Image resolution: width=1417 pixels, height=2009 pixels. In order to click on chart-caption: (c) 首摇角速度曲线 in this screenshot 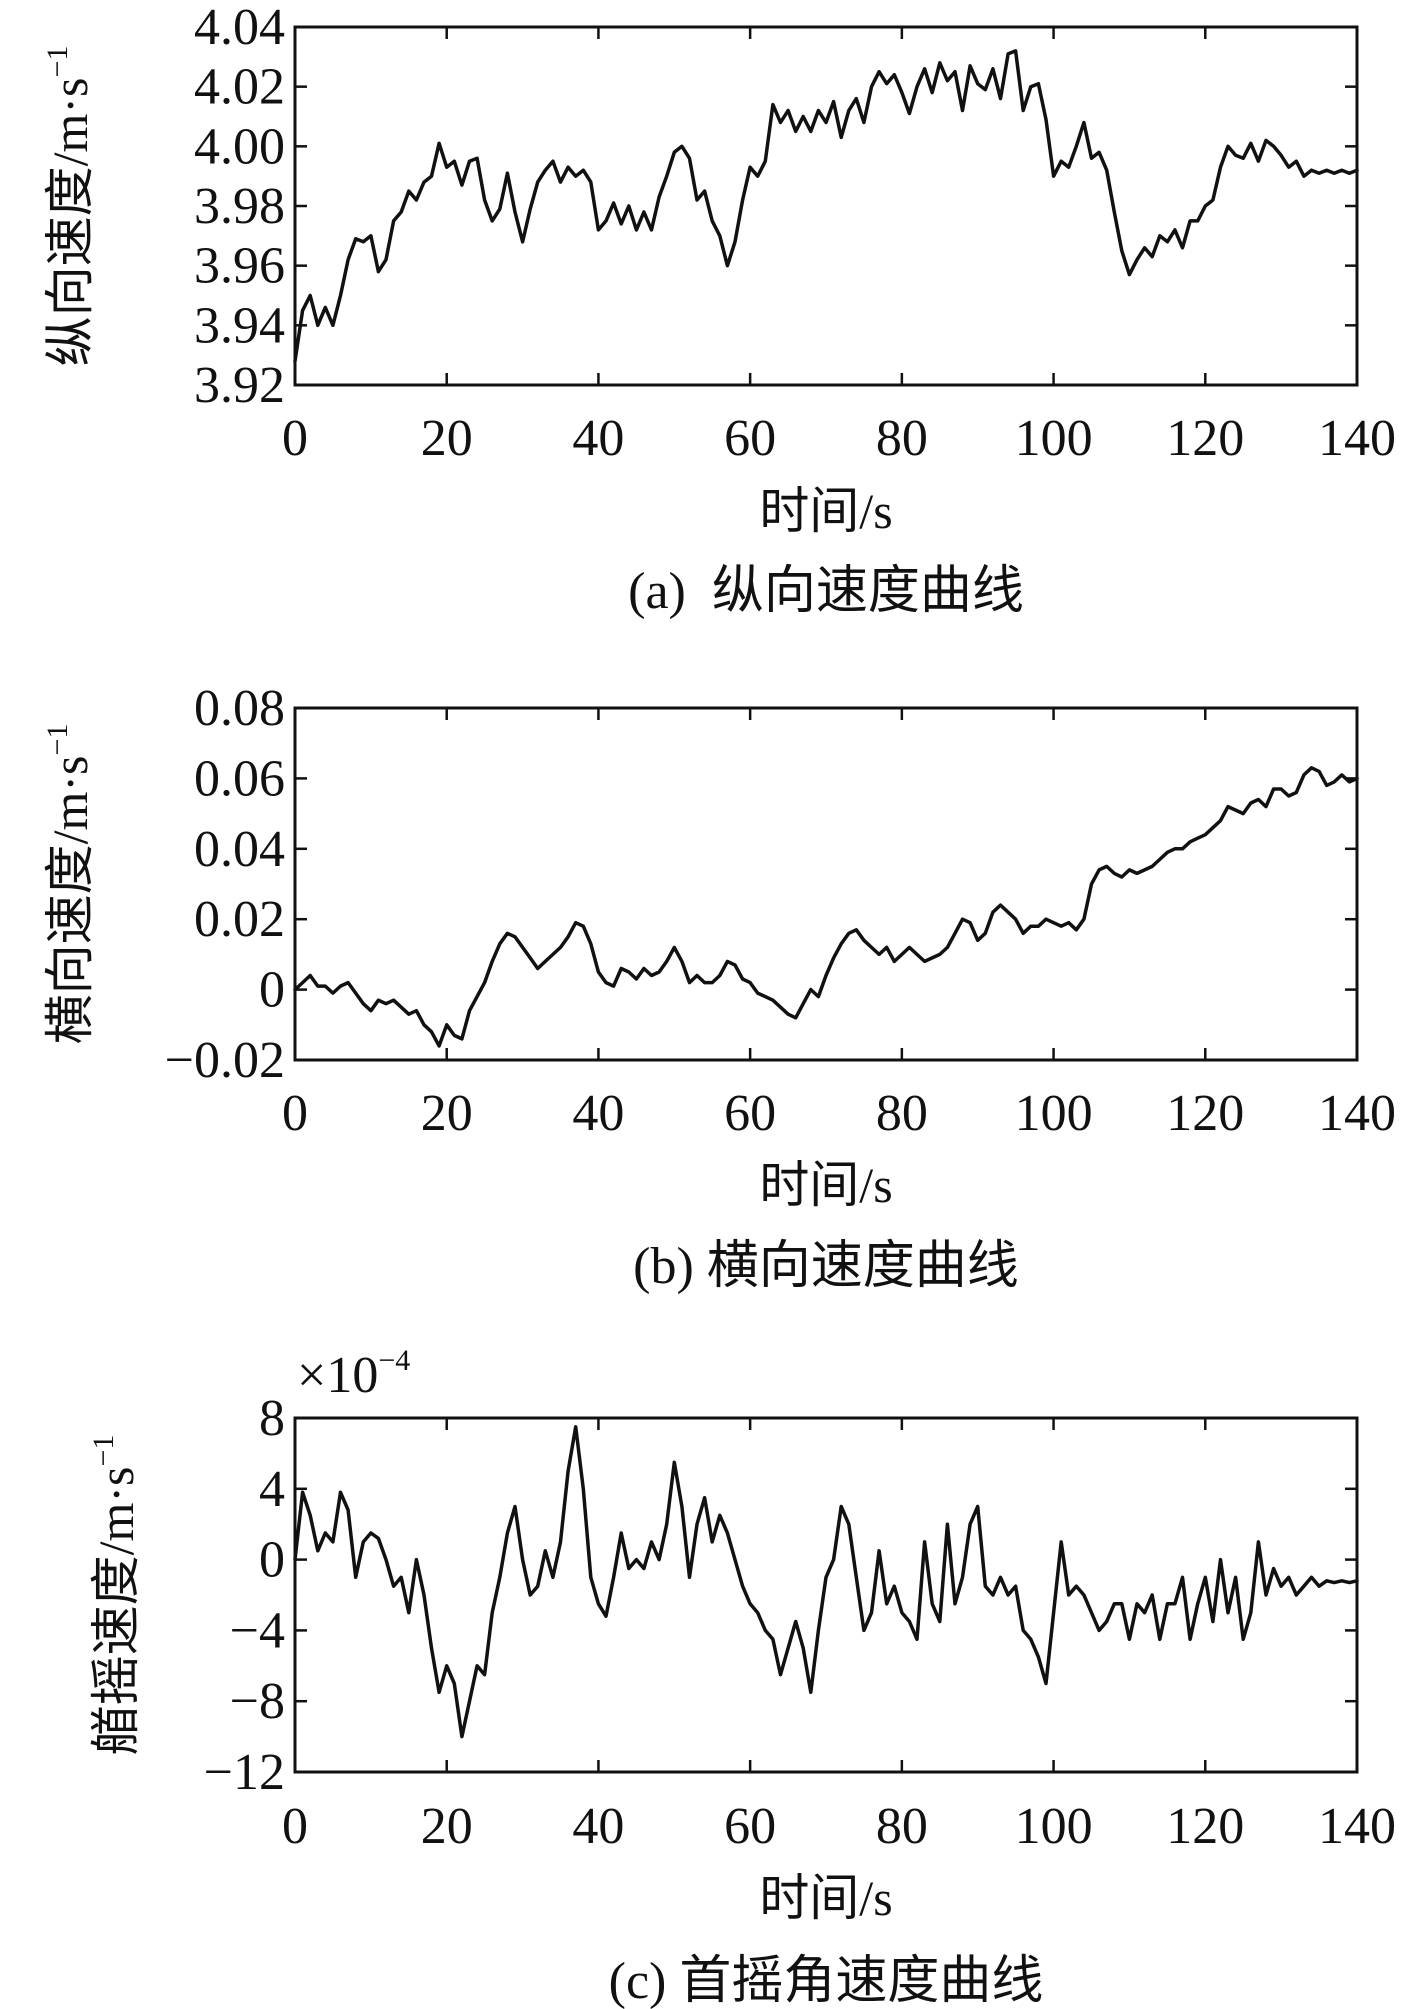, I will do `click(826, 1981)`.